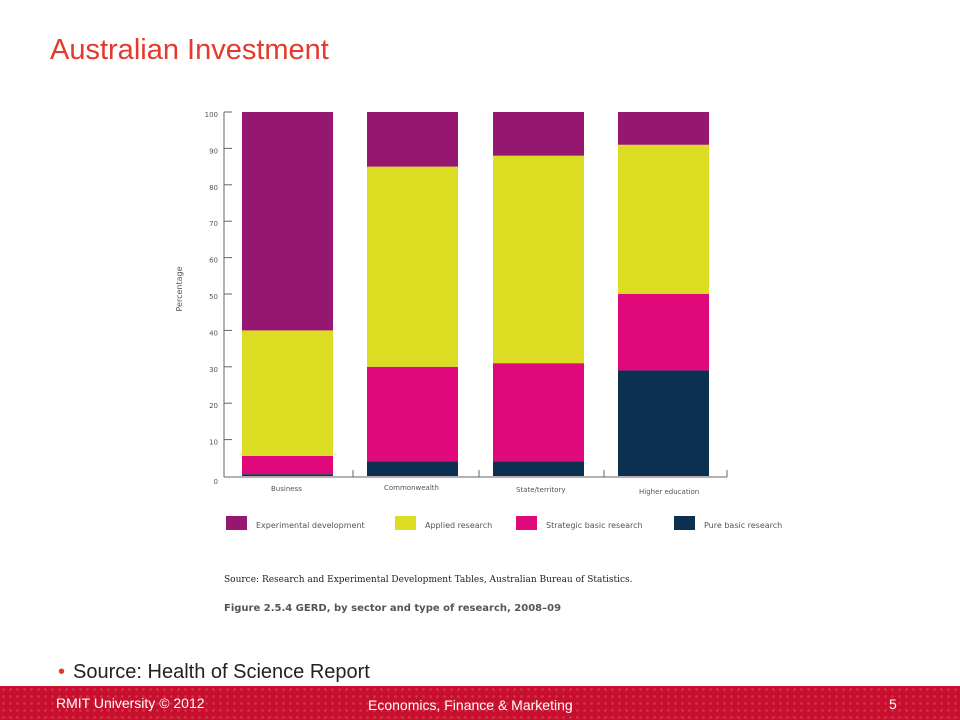 This screenshot has height=720, width=960. What do you see at coordinates (412, 139) in the screenshot?
I see `bar-segment-experimental-development-commonwealth` at bounding box center [412, 139].